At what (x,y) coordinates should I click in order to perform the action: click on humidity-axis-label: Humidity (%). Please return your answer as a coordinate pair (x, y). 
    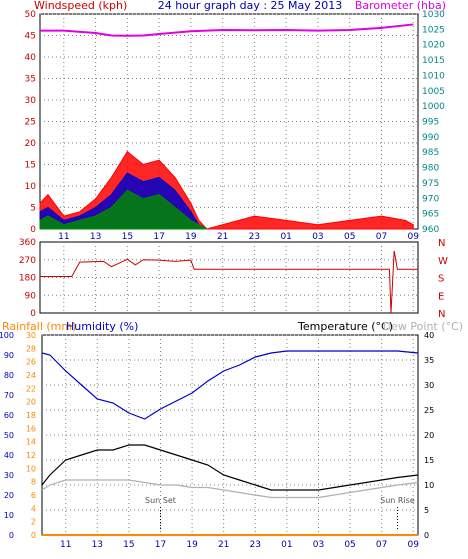
    Looking at the image, I should click on (102, 326).